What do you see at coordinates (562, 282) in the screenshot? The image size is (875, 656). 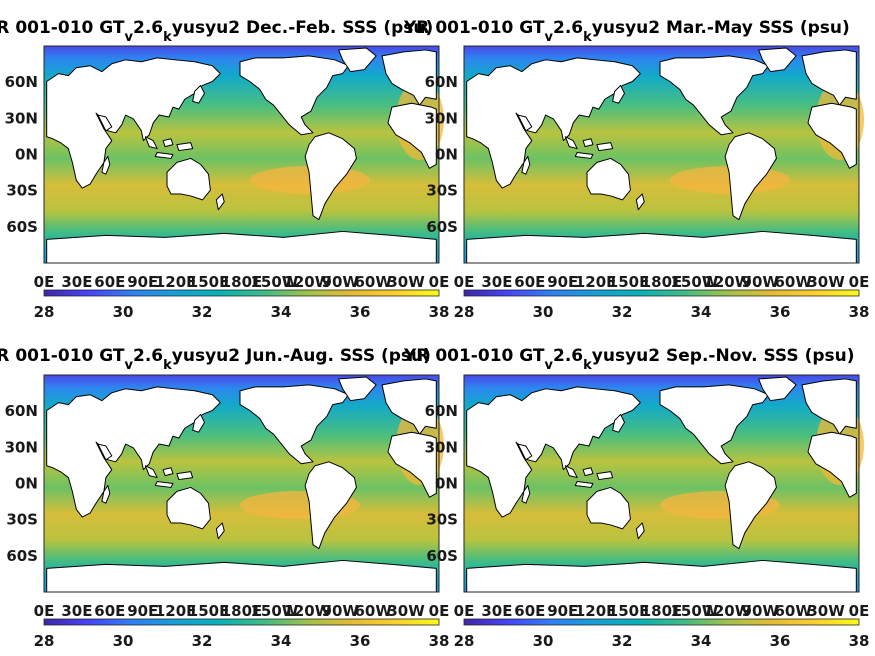 I see `panel-2-x-tick: 90E` at bounding box center [562, 282].